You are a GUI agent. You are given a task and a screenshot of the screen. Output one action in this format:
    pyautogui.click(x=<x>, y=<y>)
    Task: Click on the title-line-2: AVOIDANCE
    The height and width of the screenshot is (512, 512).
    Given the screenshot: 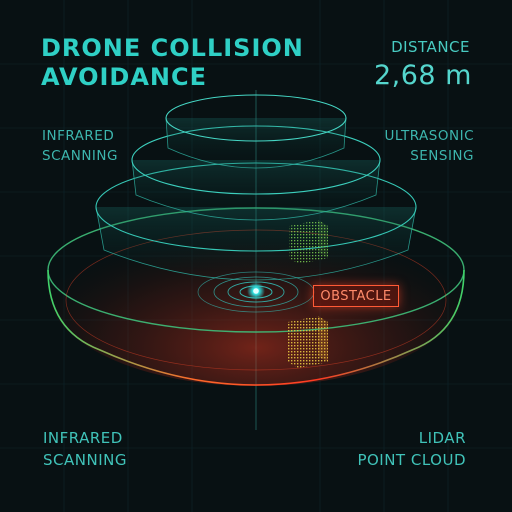 What is the action you would take?
    pyautogui.click(x=124, y=77)
    